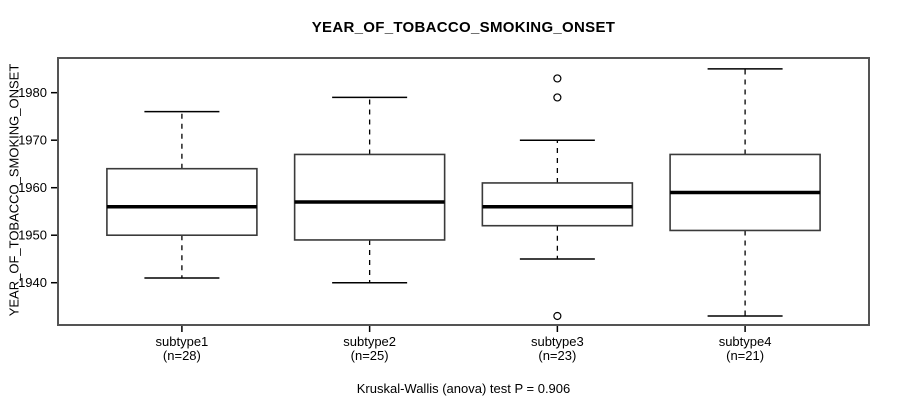 The image size is (900, 400). I want to click on x-tick-label: subtype4 (n=21), so click(745, 348).